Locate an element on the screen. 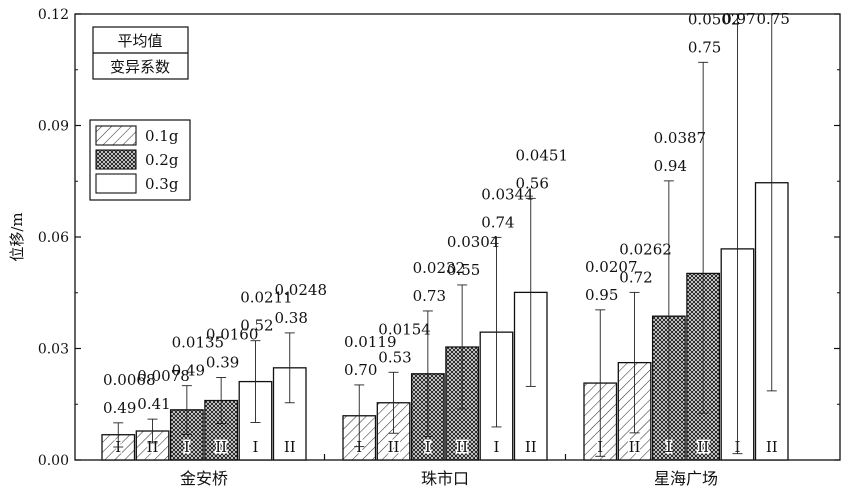  mean-label: 0.0119 is located at coordinates (370, 342).